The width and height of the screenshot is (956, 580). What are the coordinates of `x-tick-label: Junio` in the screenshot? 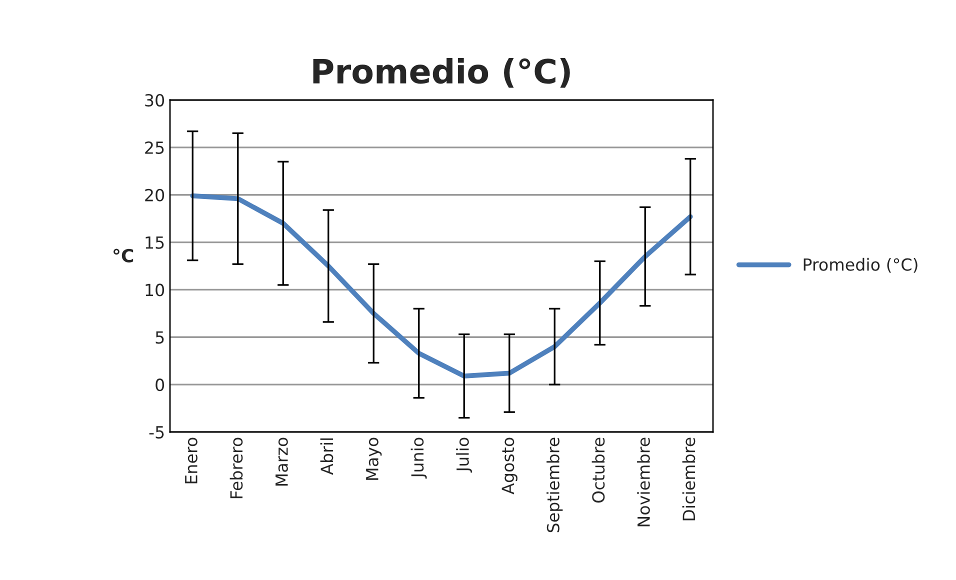 It's located at (418, 458).